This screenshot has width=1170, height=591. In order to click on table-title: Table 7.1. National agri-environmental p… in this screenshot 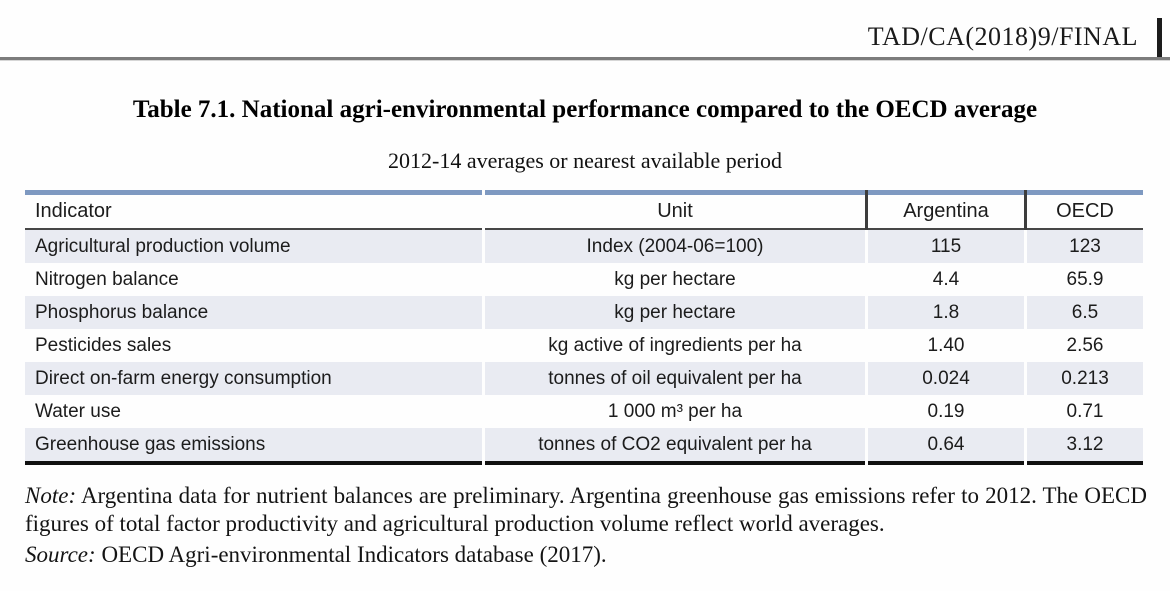, I will do `click(585, 109)`.